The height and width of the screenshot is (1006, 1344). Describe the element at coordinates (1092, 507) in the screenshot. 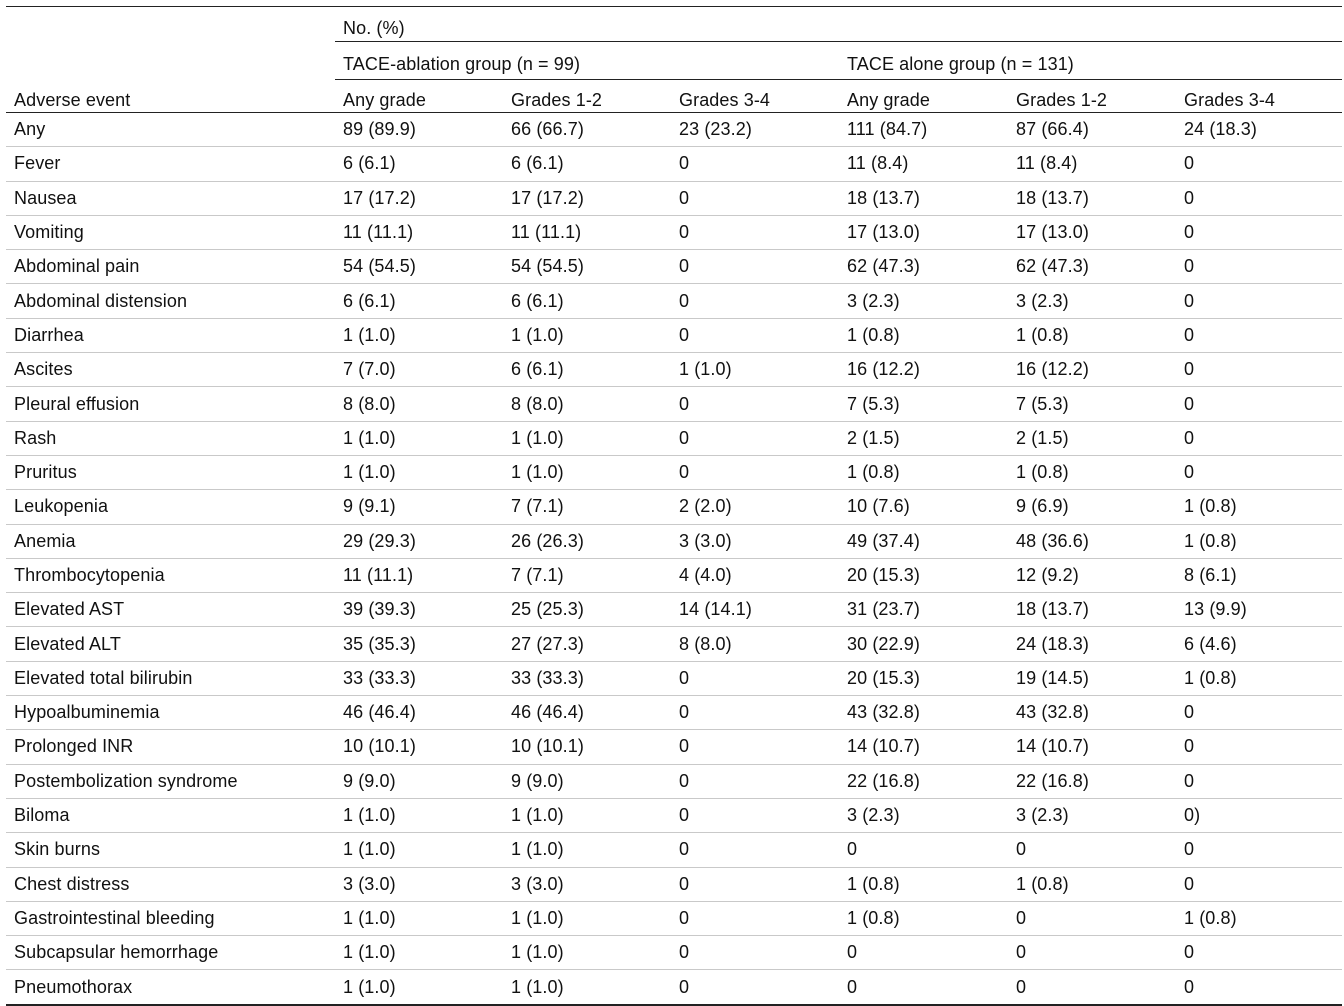

I see `group-b-grades-1-2-cell: 9 (6.9)` at that location.